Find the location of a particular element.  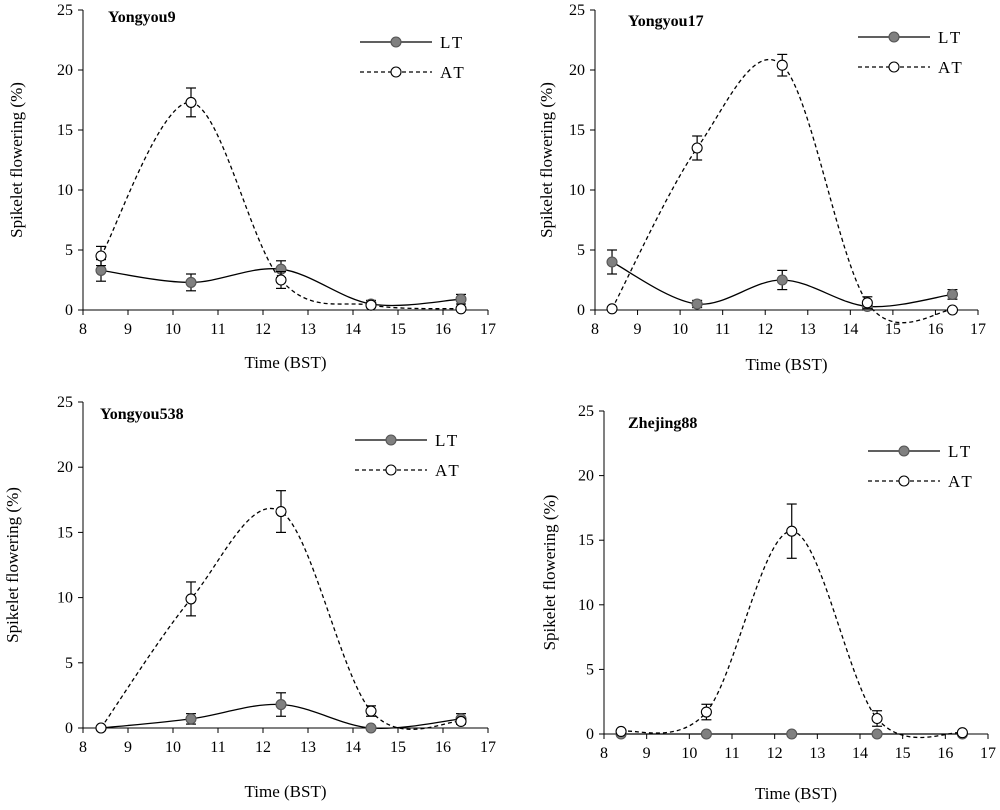

legend-label-AT: AT is located at coordinates (951, 67).